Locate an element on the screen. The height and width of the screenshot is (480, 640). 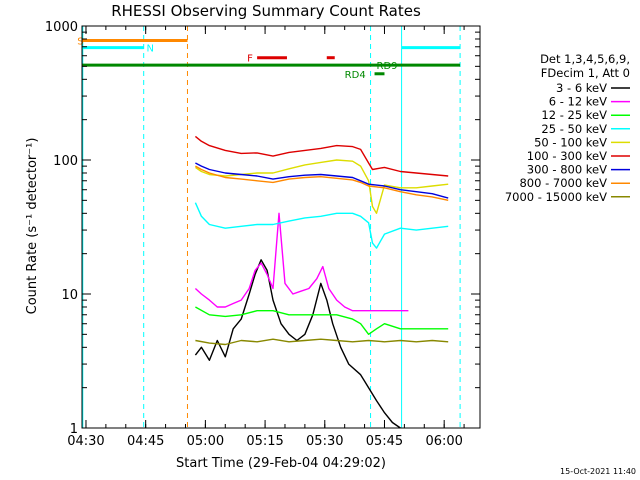
legend-label-6: 300 - 800 keV is located at coordinates (567, 170).